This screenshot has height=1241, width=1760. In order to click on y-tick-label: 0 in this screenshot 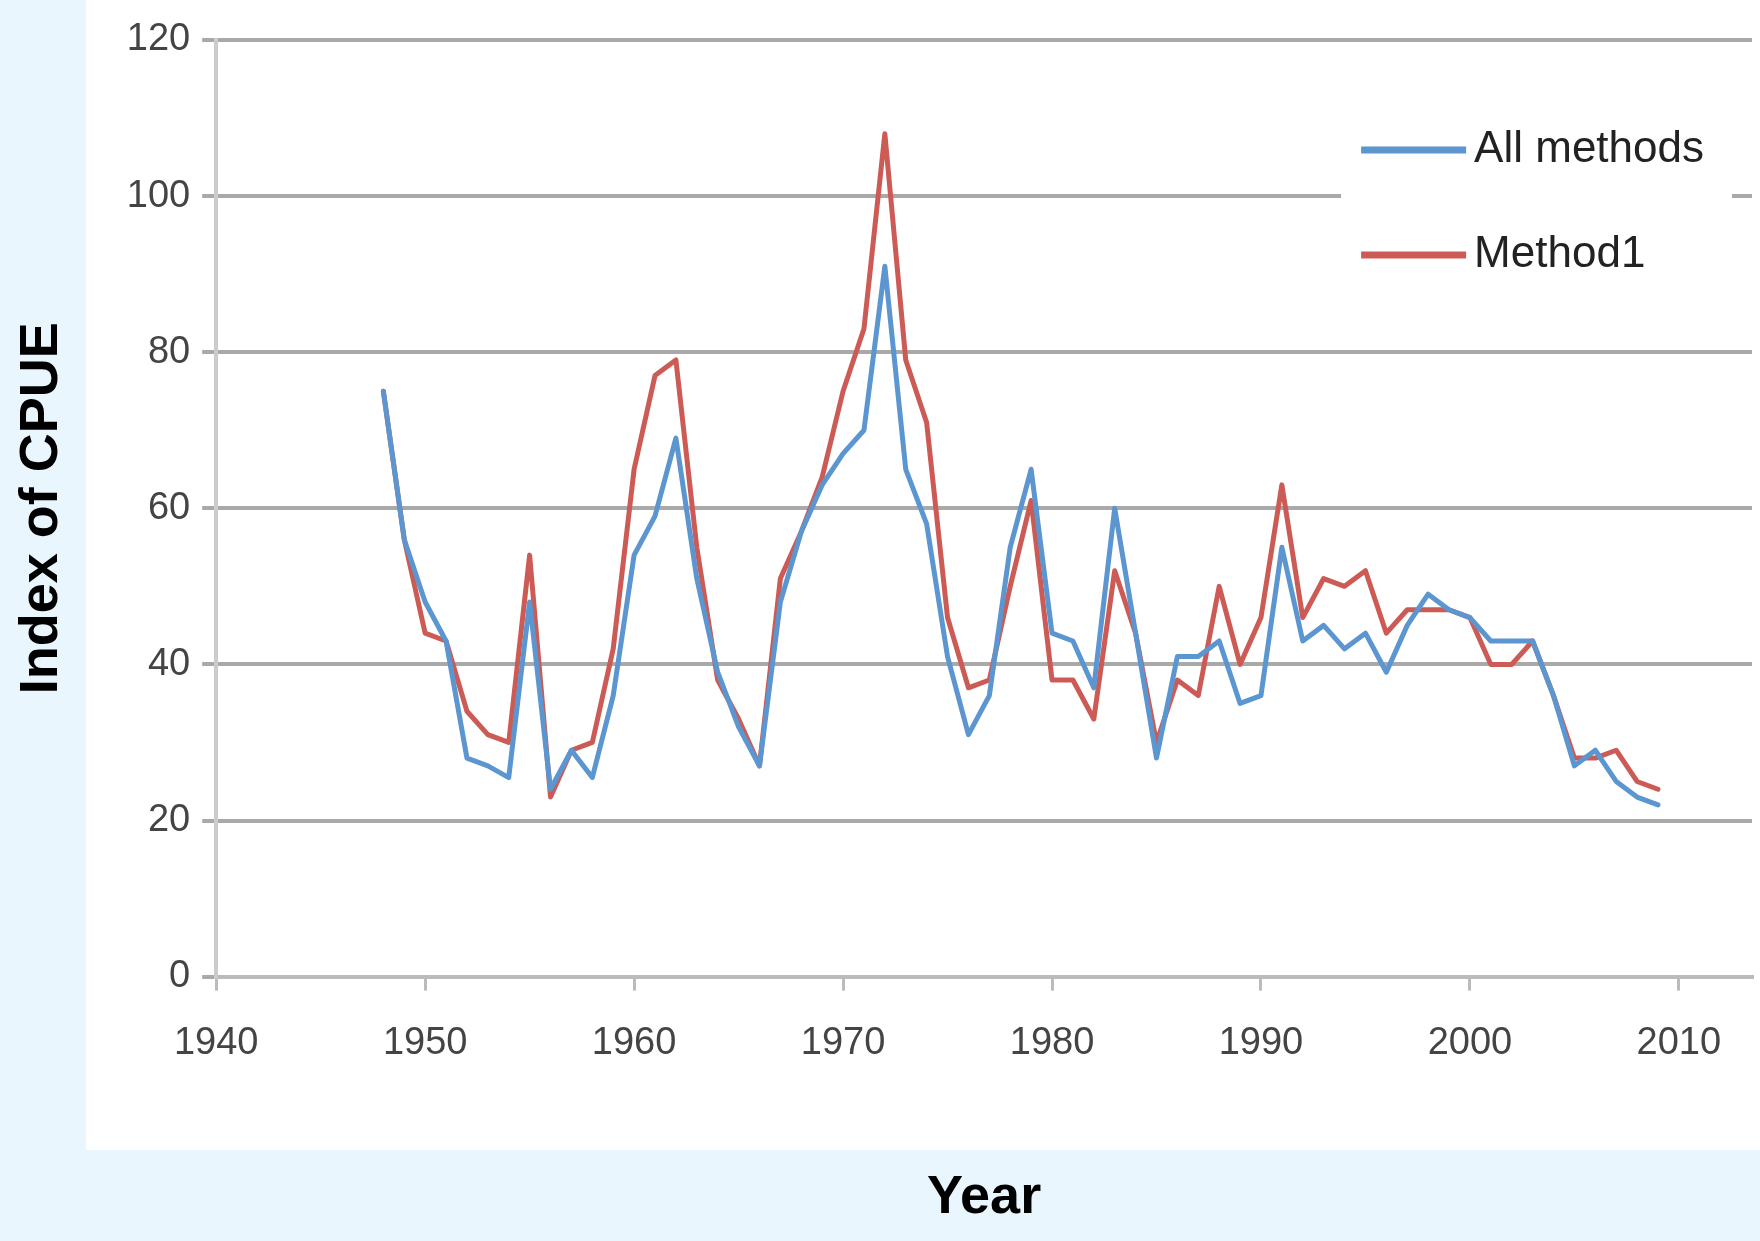, I will do `click(180, 974)`.